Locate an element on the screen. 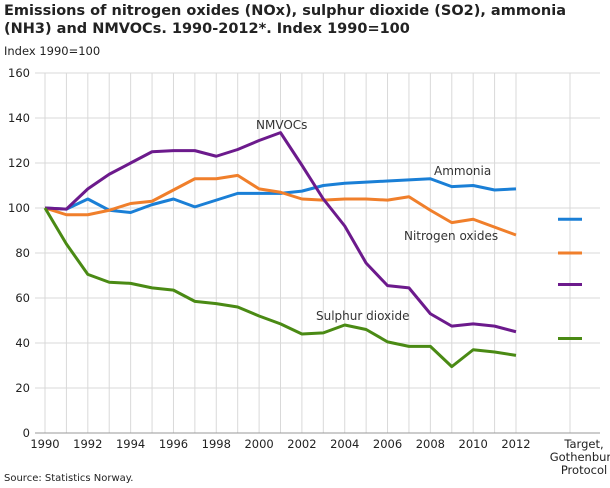  x-tick-label: 1992 is located at coordinates (87, 444).